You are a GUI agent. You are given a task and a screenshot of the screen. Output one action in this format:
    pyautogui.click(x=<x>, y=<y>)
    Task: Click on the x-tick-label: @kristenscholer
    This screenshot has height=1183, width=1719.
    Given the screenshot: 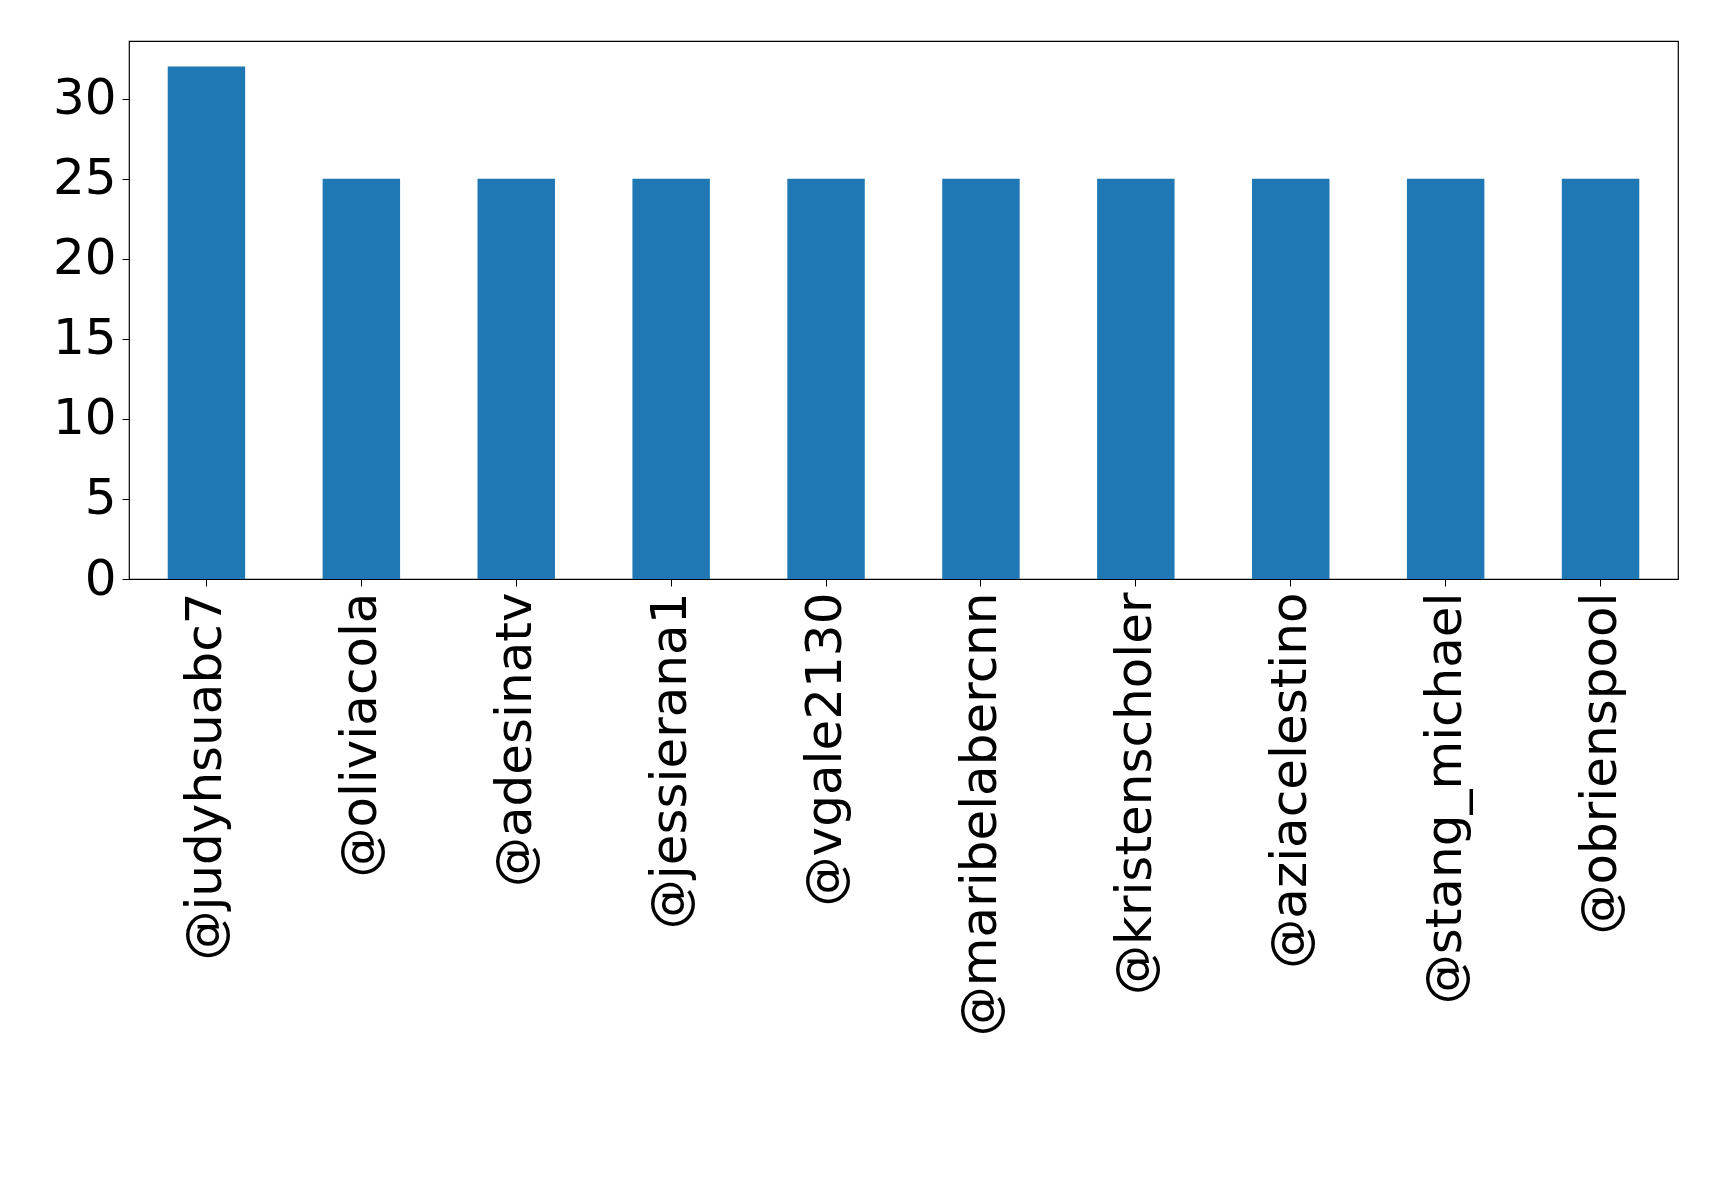 What is the action you would take?
    pyautogui.click(x=1133, y=794)
    